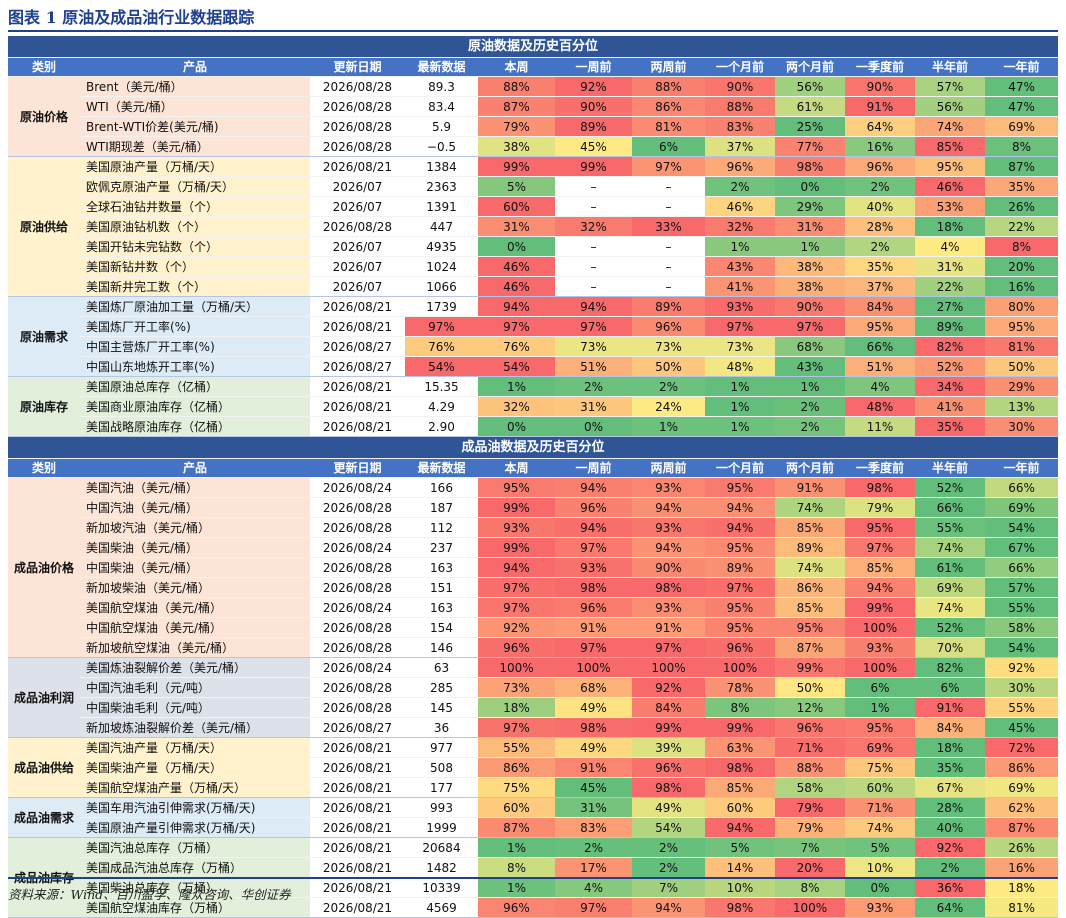 Image resolution: width=1066 pixels, height=918 pixels. What do you see at coordinates (441, 827) in the screenshot?
I see `latest-value: 1999` at bounding box center [441, 827].